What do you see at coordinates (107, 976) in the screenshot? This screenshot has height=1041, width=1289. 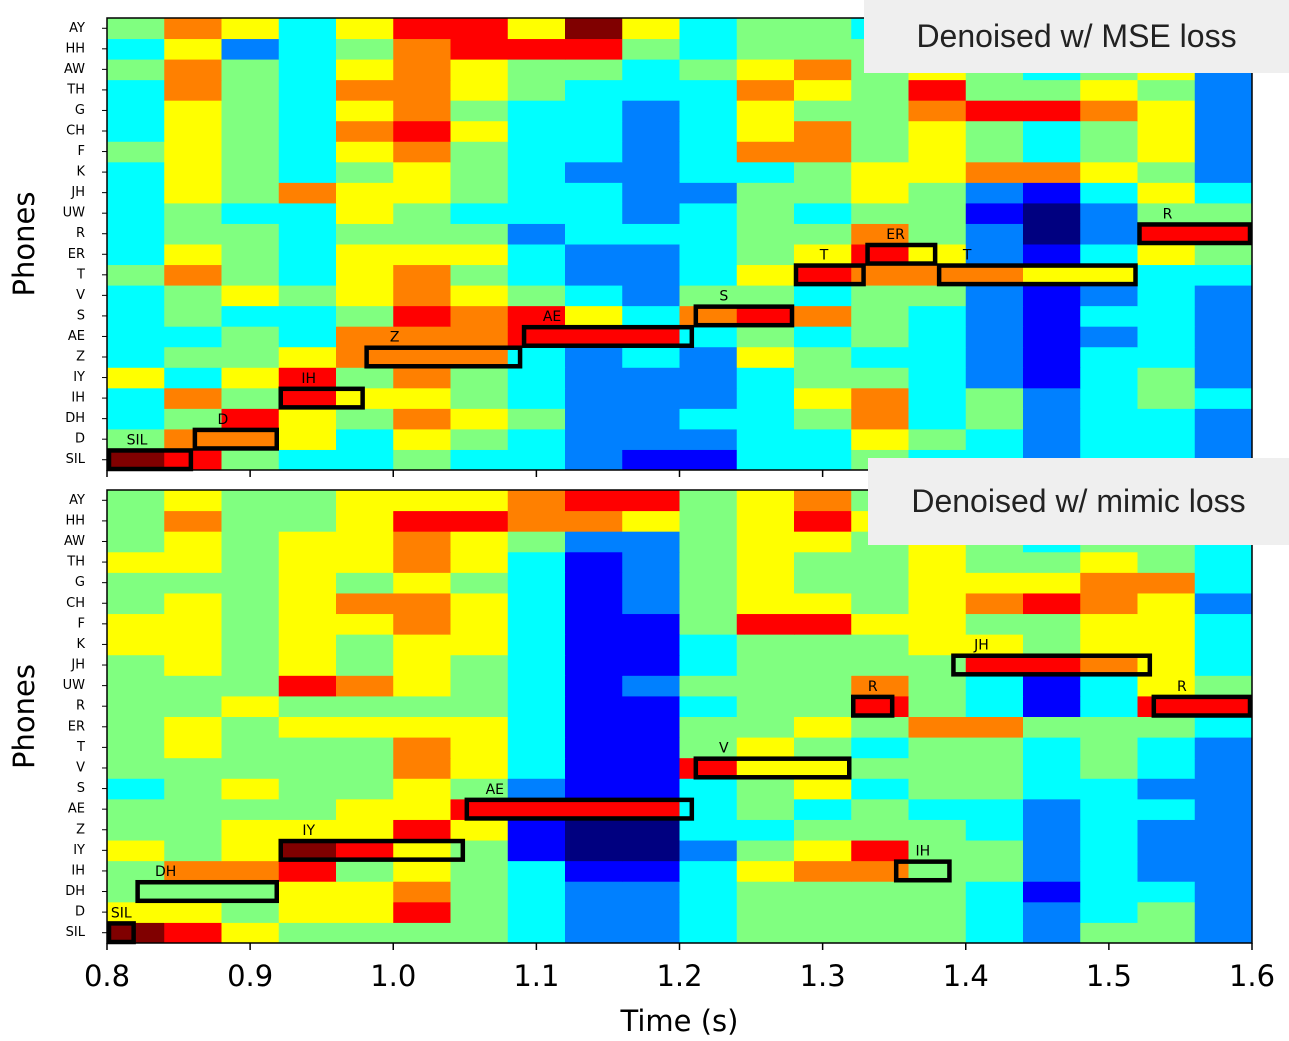 I see `x-tick-label: 0.8` at bounding box center [107, 976].